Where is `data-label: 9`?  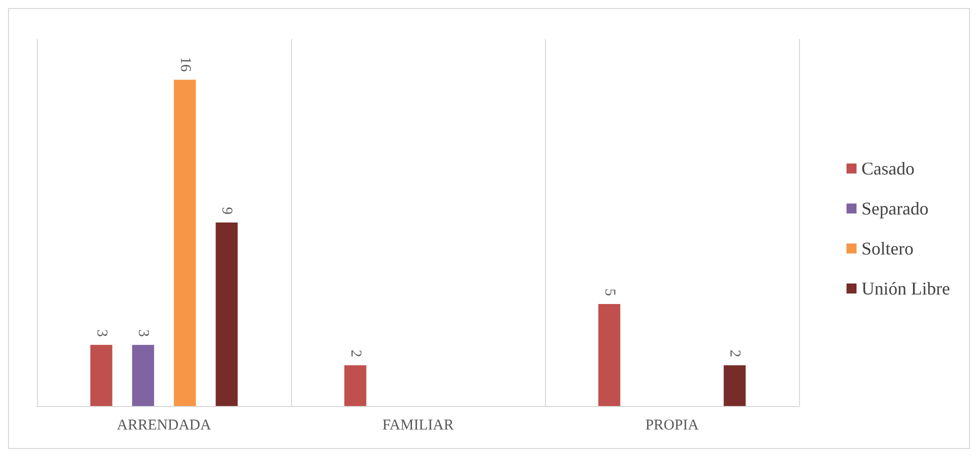
data-label: 9 is located at coordinates (226, 210).